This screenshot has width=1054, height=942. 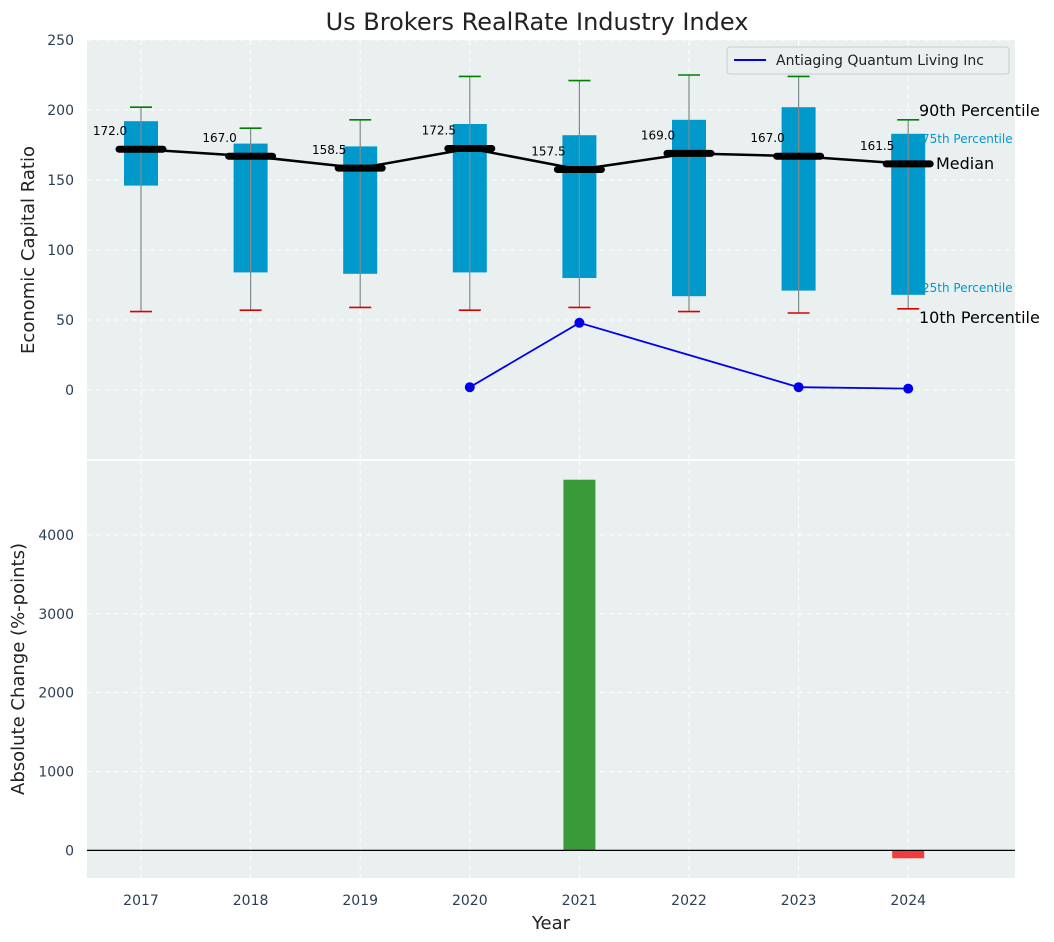 I want to click on legend-label: Antiaging Quantum Living Inc, so click(x=880, y=61).